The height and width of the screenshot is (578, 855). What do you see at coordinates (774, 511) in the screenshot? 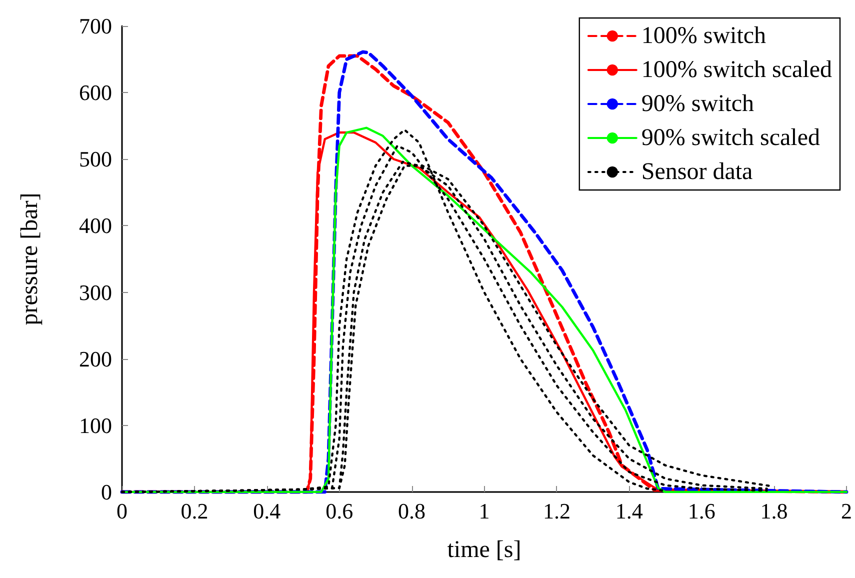
I see `x-tick-label: 1.8` at bounding box center [774, 511].